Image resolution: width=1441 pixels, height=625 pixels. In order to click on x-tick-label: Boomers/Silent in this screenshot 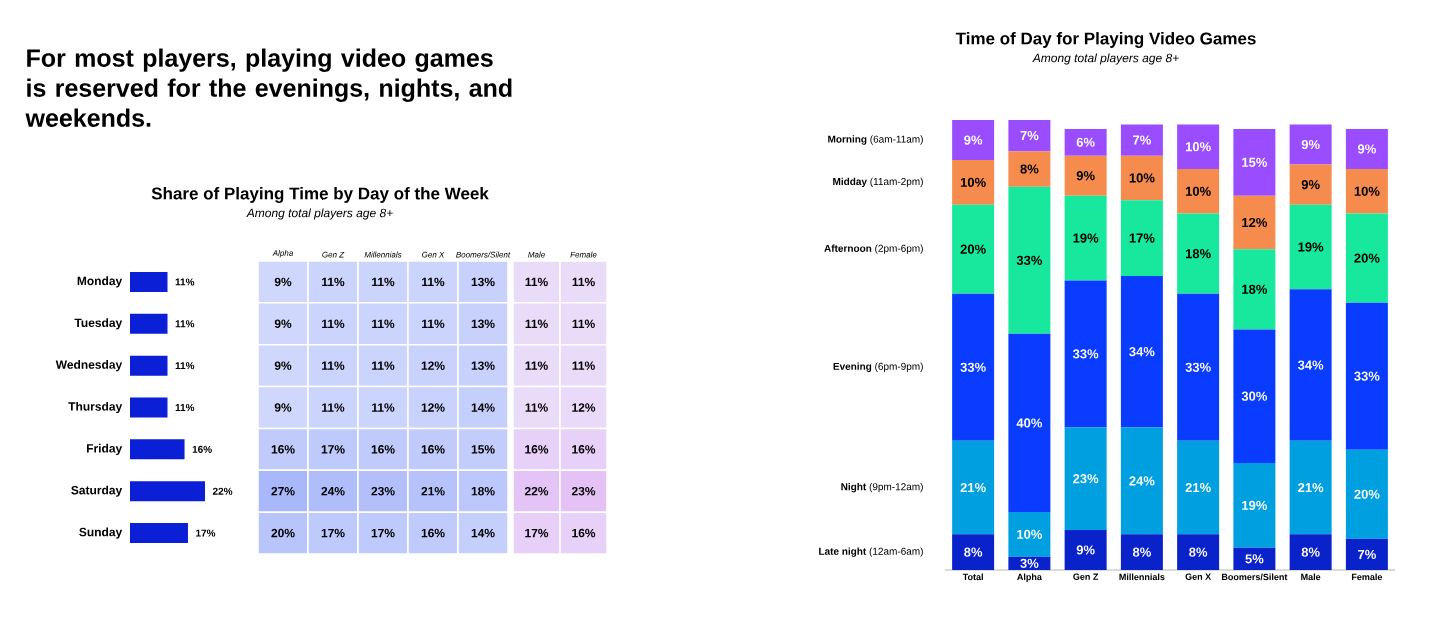, I will do `click(483, 254)`.